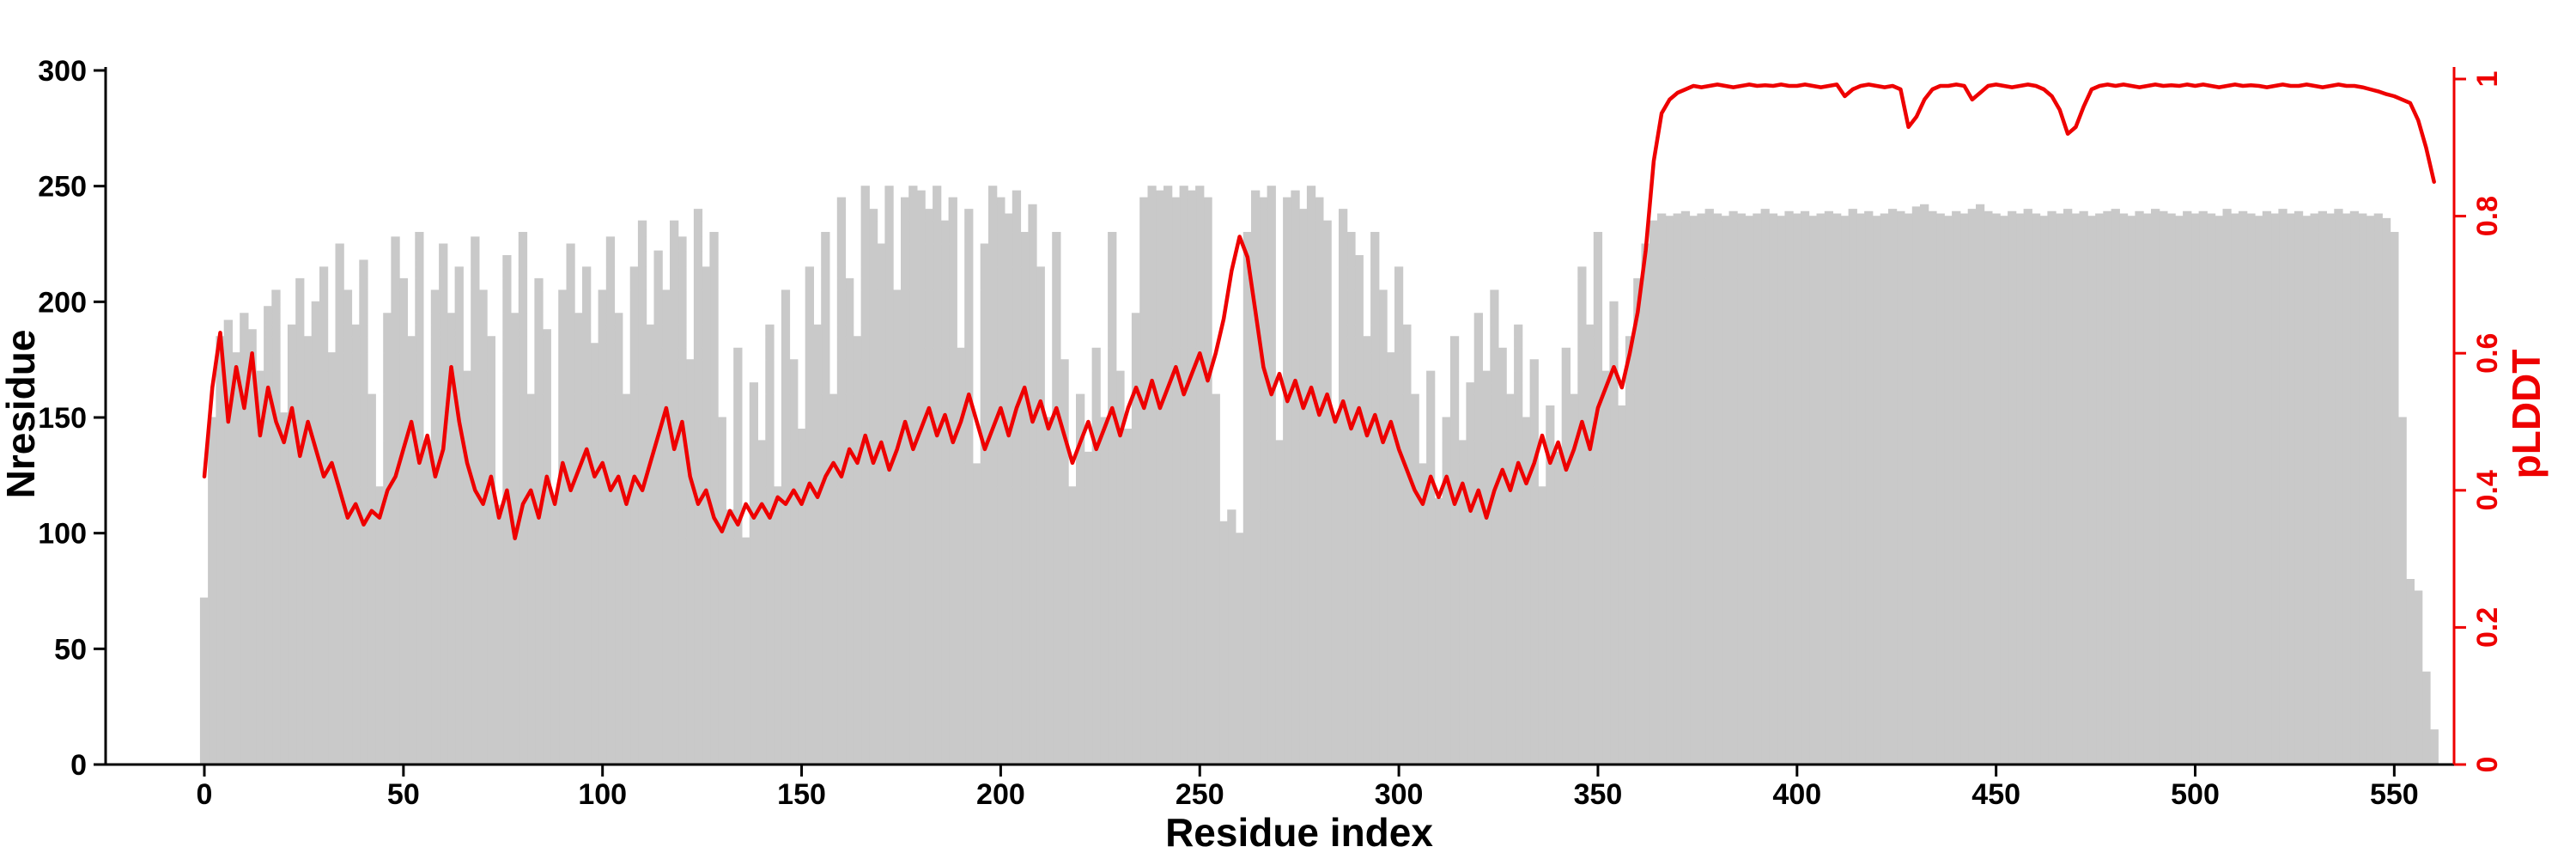 This screenshot has width=2576, height=859. I want to click on left-tick-label: 100, so click(62, 534).